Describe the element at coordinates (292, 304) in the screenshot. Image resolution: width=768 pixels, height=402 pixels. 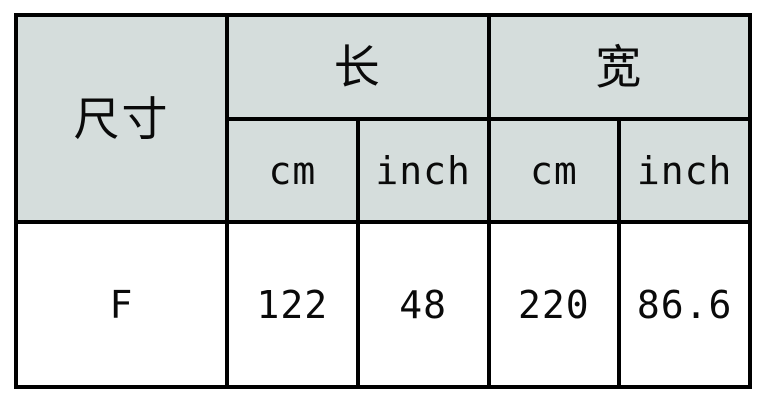
I see `cell-length-cm: 122` at that location.